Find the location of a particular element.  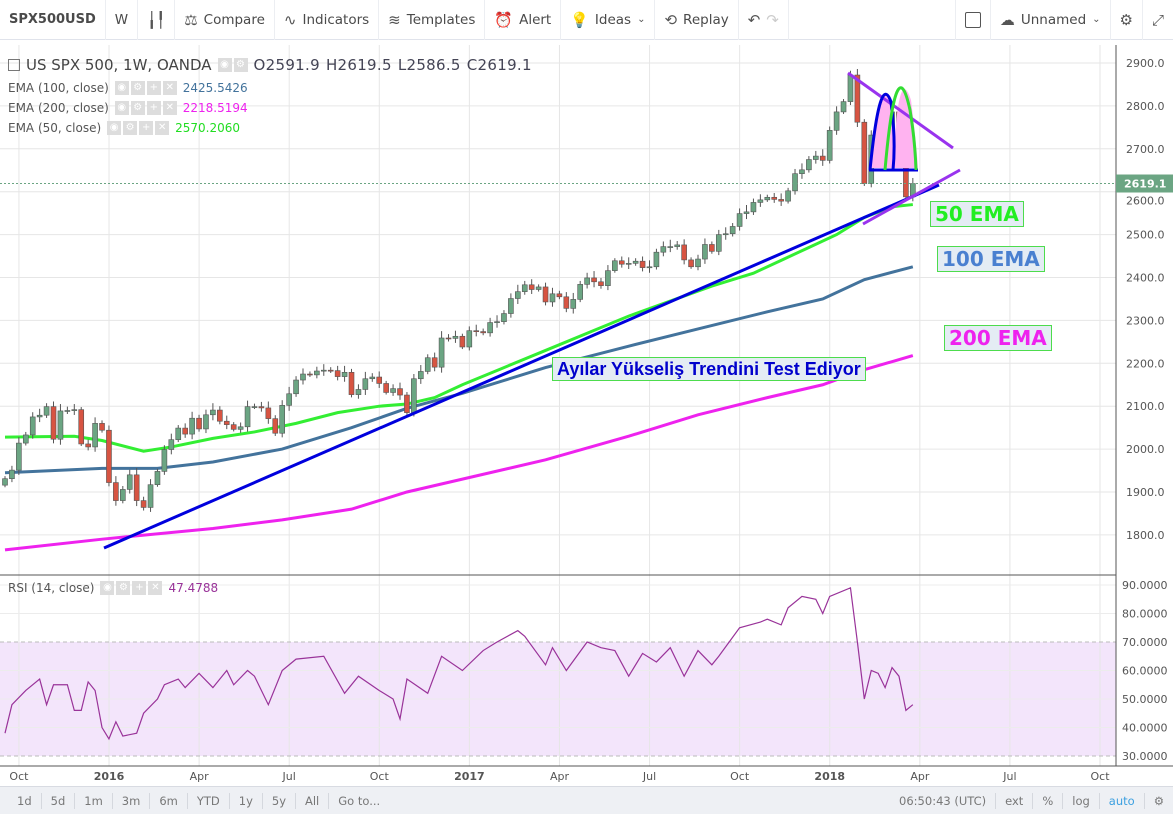

ema100-label: EMA (100, close) is located at coordinates (58, 88).